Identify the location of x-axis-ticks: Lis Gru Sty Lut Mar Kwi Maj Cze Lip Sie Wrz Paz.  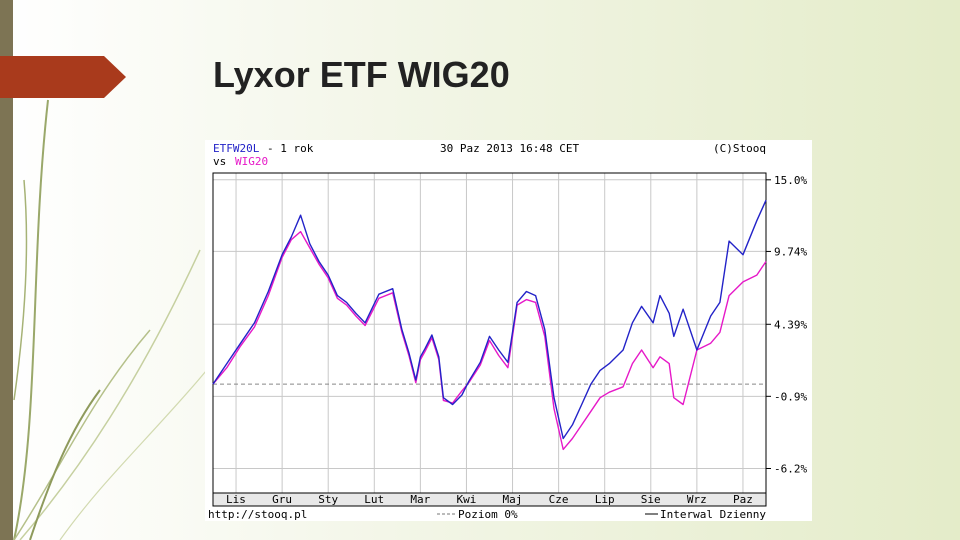
(489, 499).